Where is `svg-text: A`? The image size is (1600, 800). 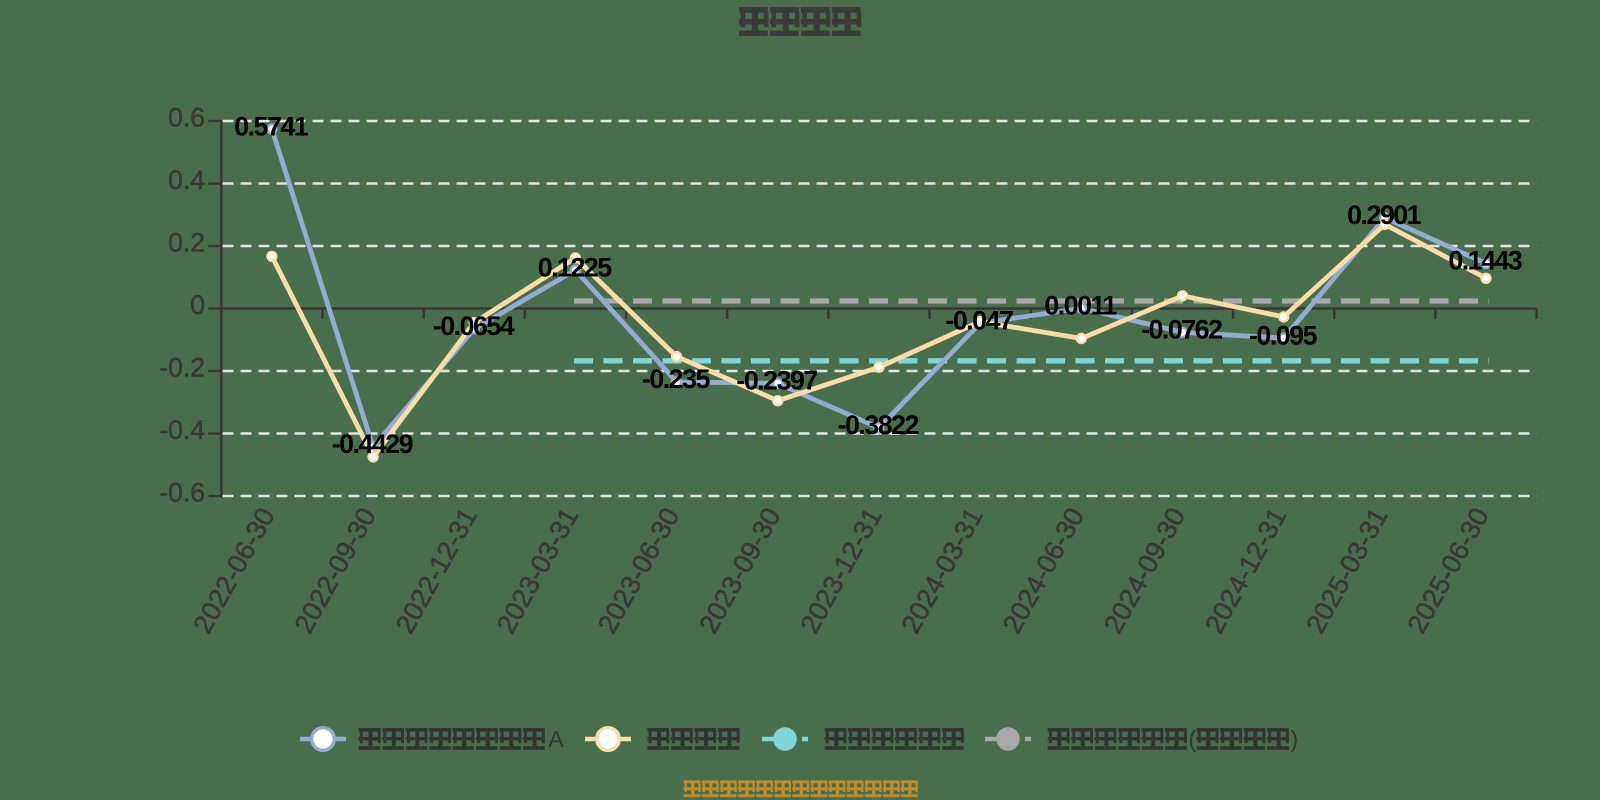 svg-text: A is located at coordinates (556, 739).